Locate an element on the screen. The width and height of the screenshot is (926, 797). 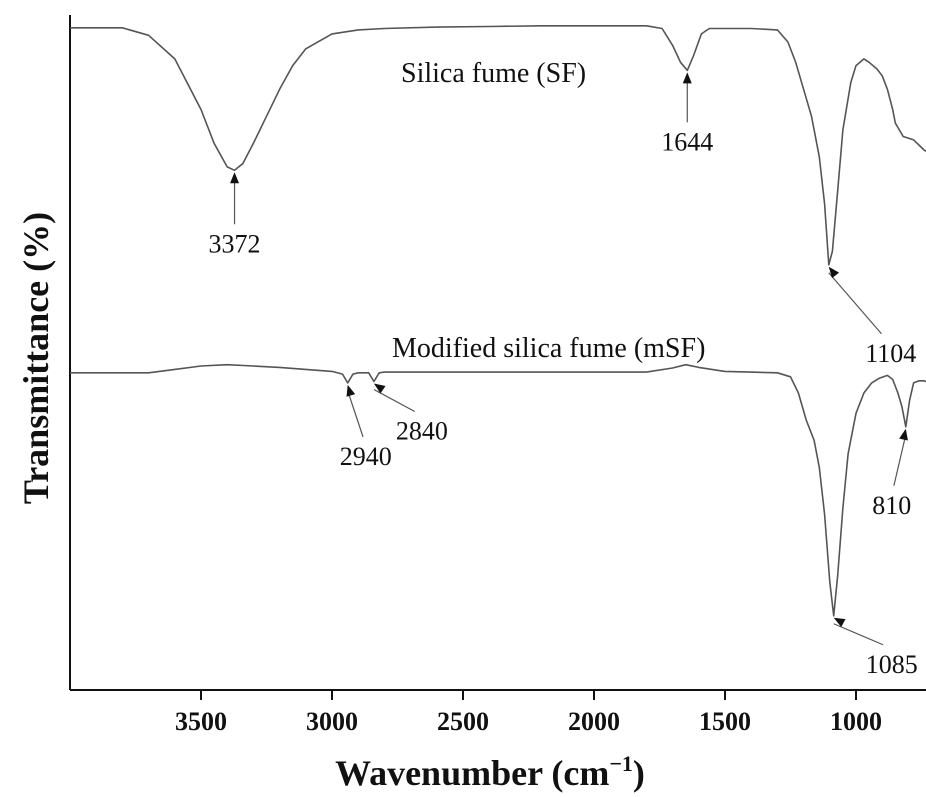
x-axis-title: Wavenumber (cm−1) is located at coordinates (490, 772).